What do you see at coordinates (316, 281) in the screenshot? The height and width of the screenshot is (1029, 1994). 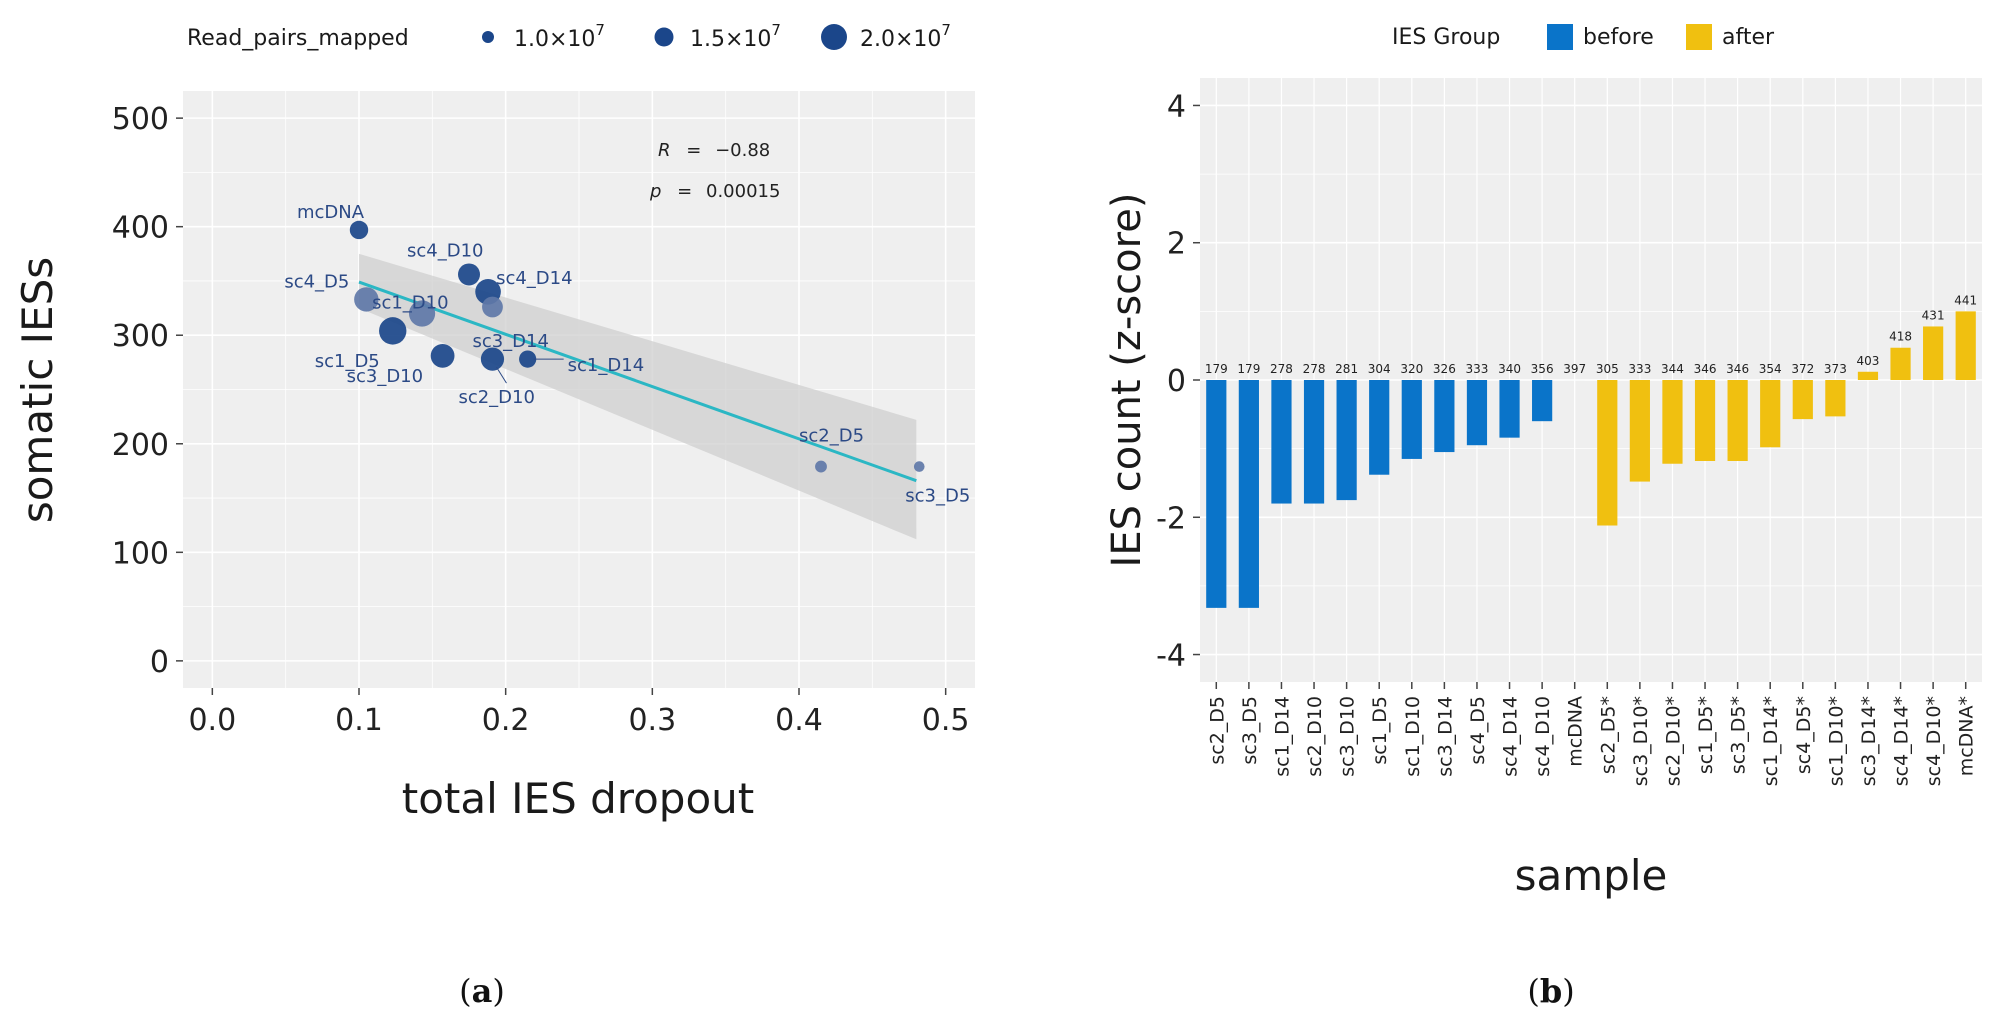 I see `point-label: sc4_D5` at bounding box center [316, 281].